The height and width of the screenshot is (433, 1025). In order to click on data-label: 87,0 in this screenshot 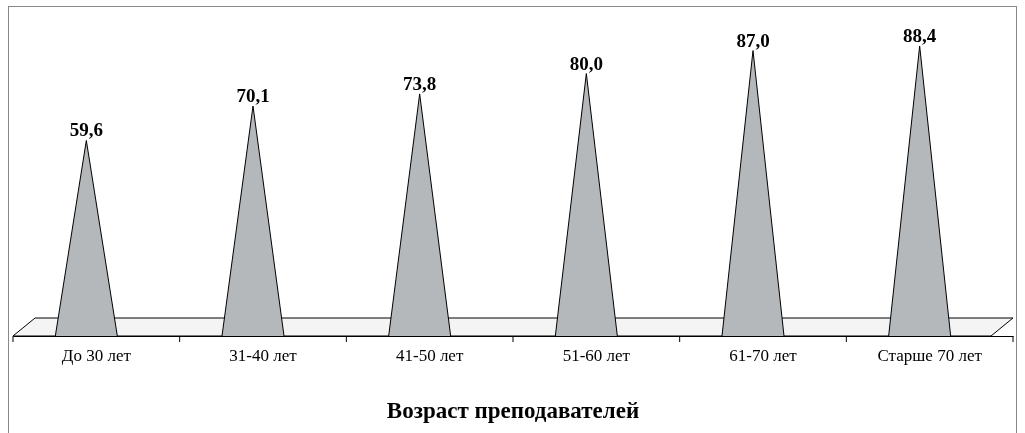, I will do `click(753, 40)`.